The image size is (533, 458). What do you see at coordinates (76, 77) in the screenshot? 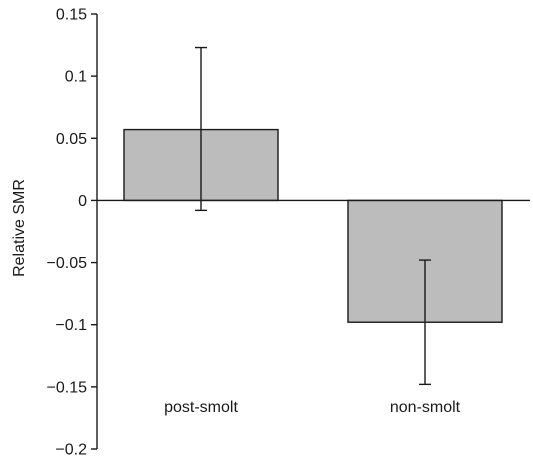
I see `y-tick-label: 0.1` at bounding box center [76, 77].